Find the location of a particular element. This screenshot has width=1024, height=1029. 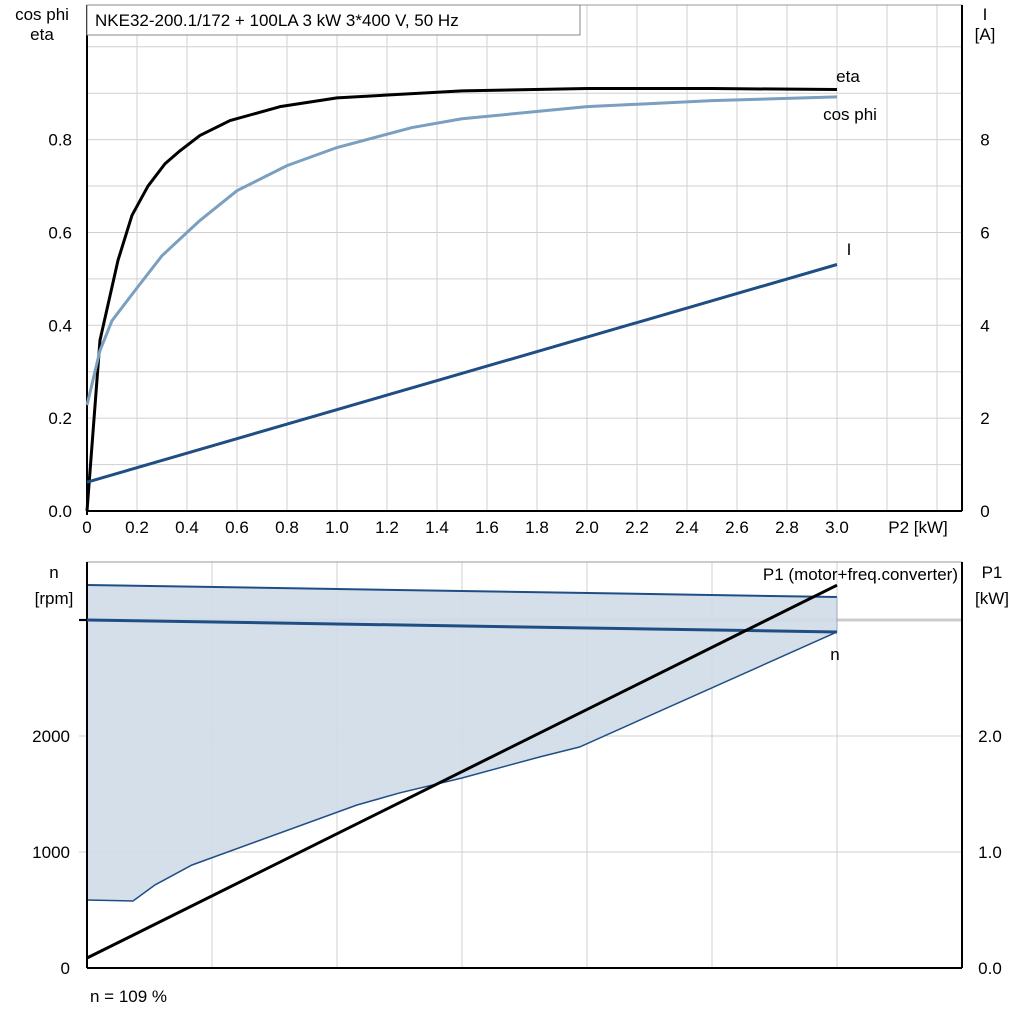

y-tick-label-right: 2 is located at coordinates (984, 418).